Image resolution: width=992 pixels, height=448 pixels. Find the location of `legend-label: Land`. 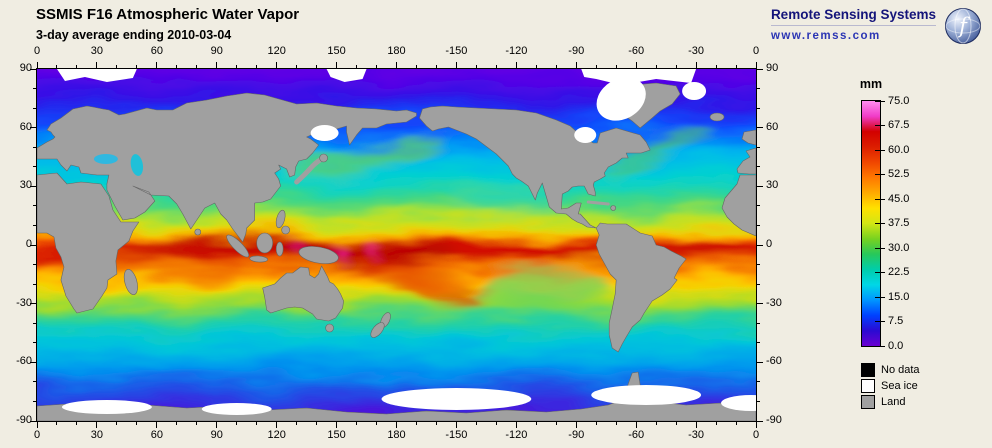

legend-label: Land is located at coordinates (893, 402).